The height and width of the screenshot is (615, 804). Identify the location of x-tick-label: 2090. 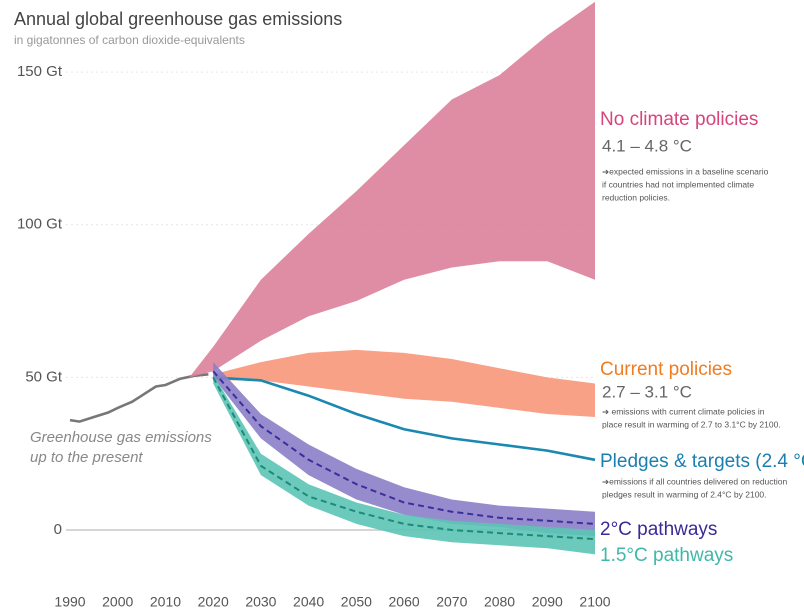
(547, 602).